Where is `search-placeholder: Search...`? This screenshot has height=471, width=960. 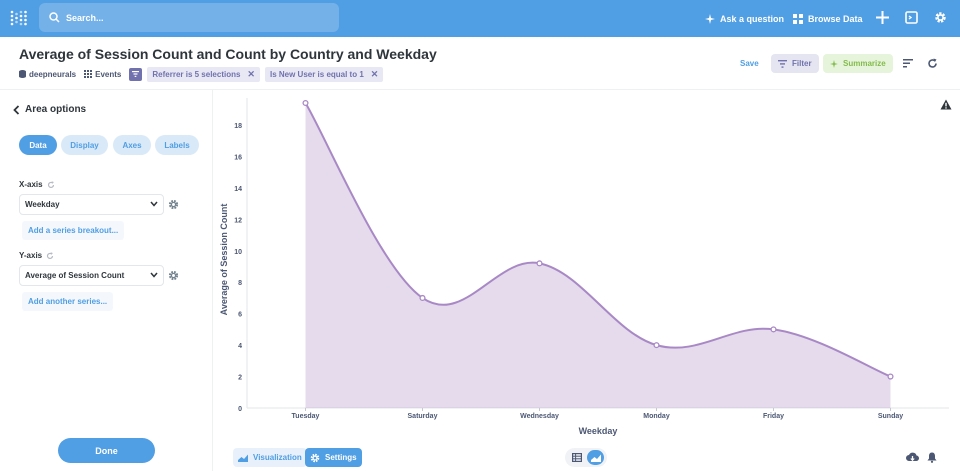 search-placeholder: Search... is located at coordinates (85, 17).